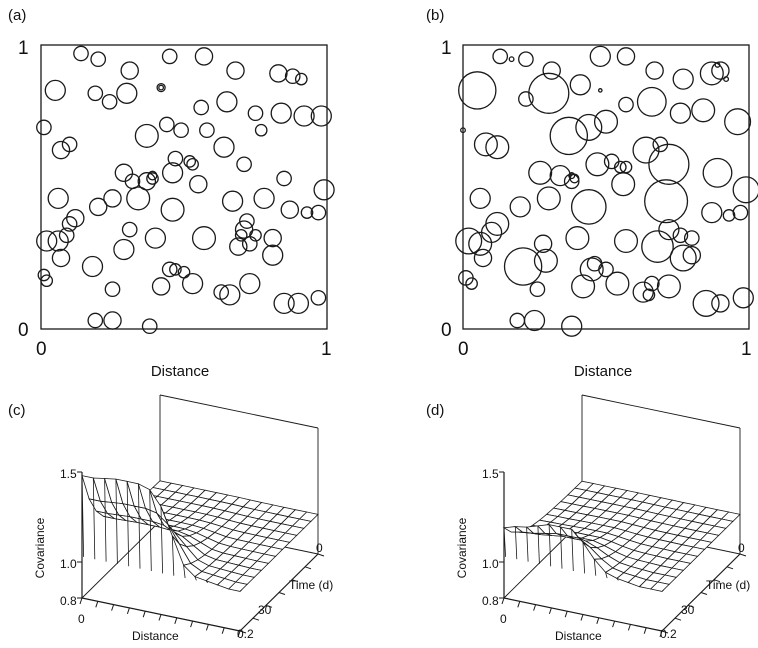 This screenshot has height=648, width=758. What do you see at coordinates (326, 349) in the screenshot?
I see `panel-a-x-tick-max: 1` at bounding box center [326, 349].